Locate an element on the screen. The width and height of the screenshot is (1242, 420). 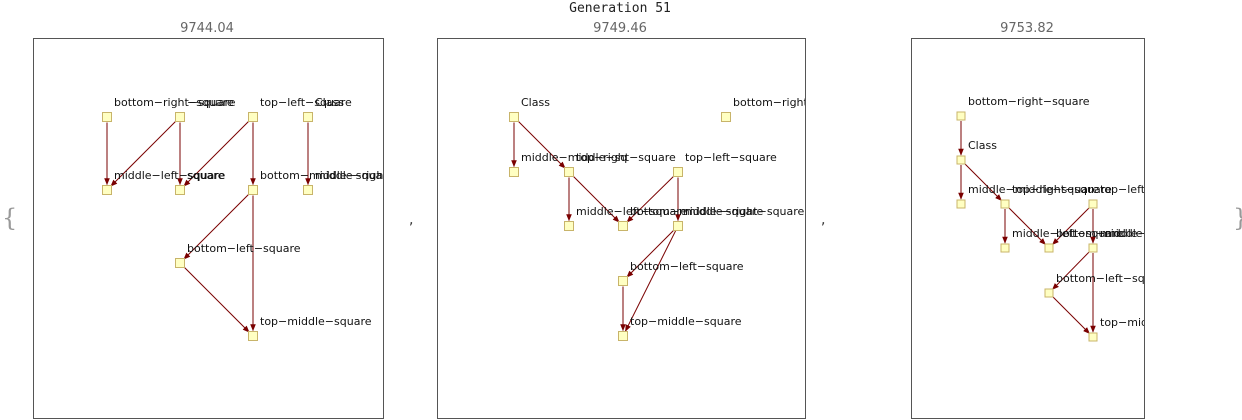
graph-score: 9753.82 is located at coordinates (1027, 28).